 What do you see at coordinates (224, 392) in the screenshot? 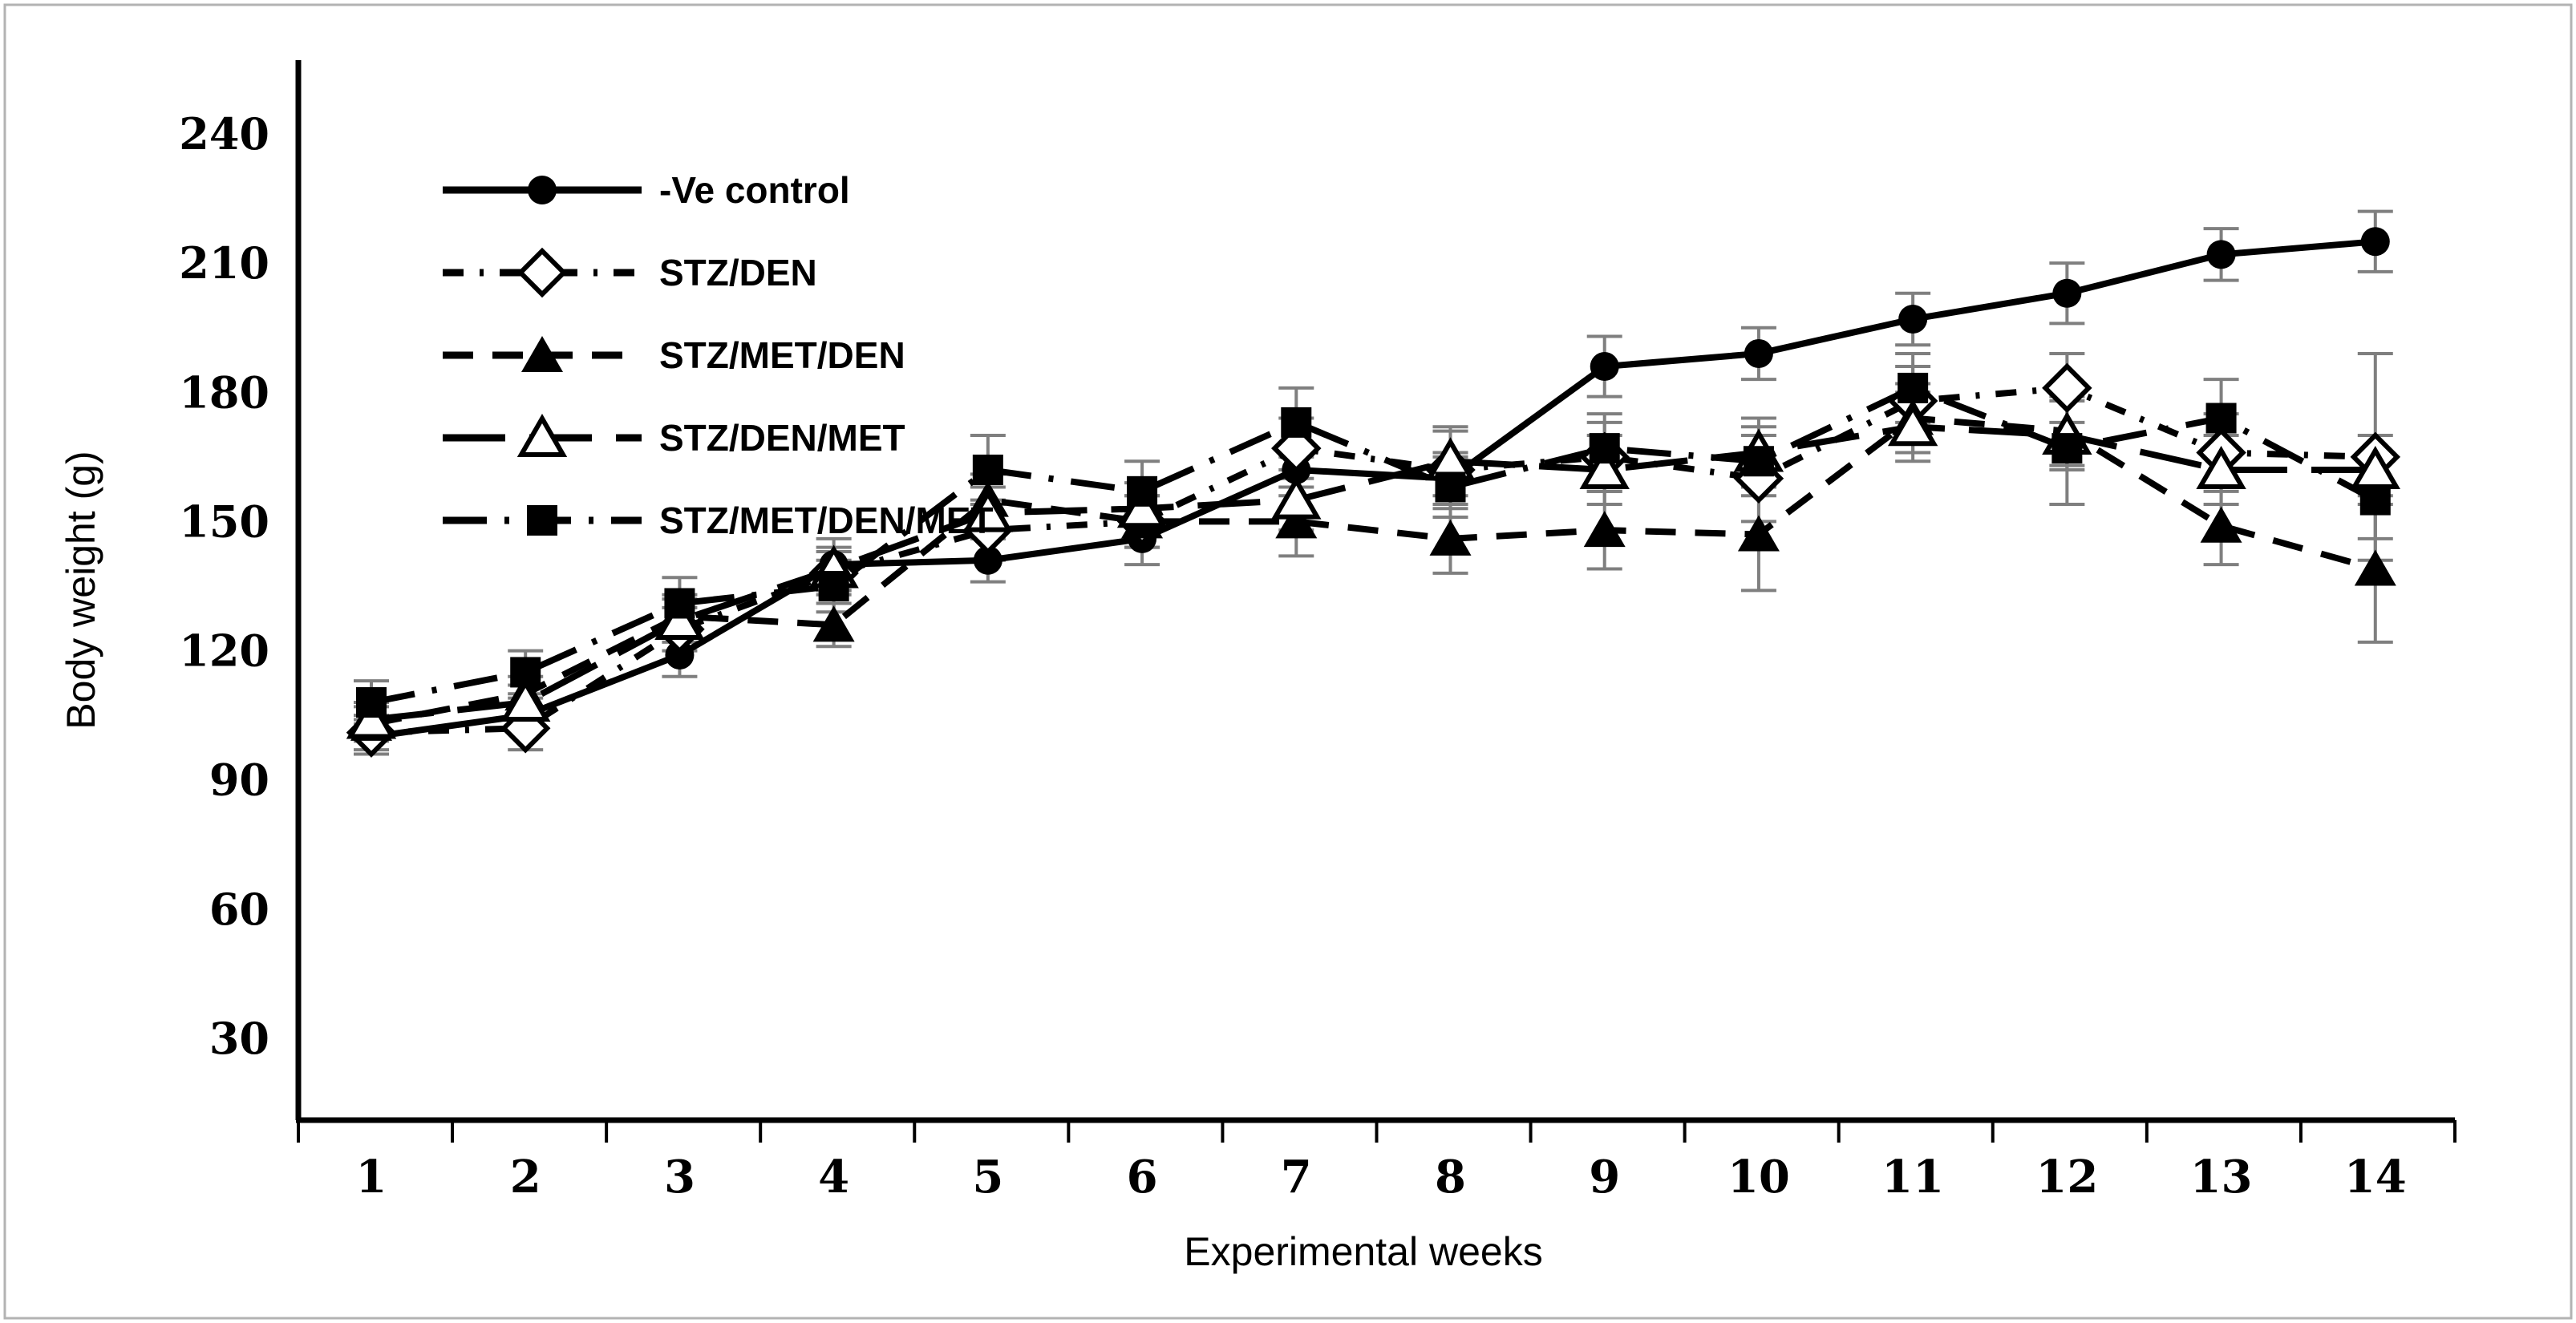
I see `y-tick-label: 180` at bounding box center [224, 392].